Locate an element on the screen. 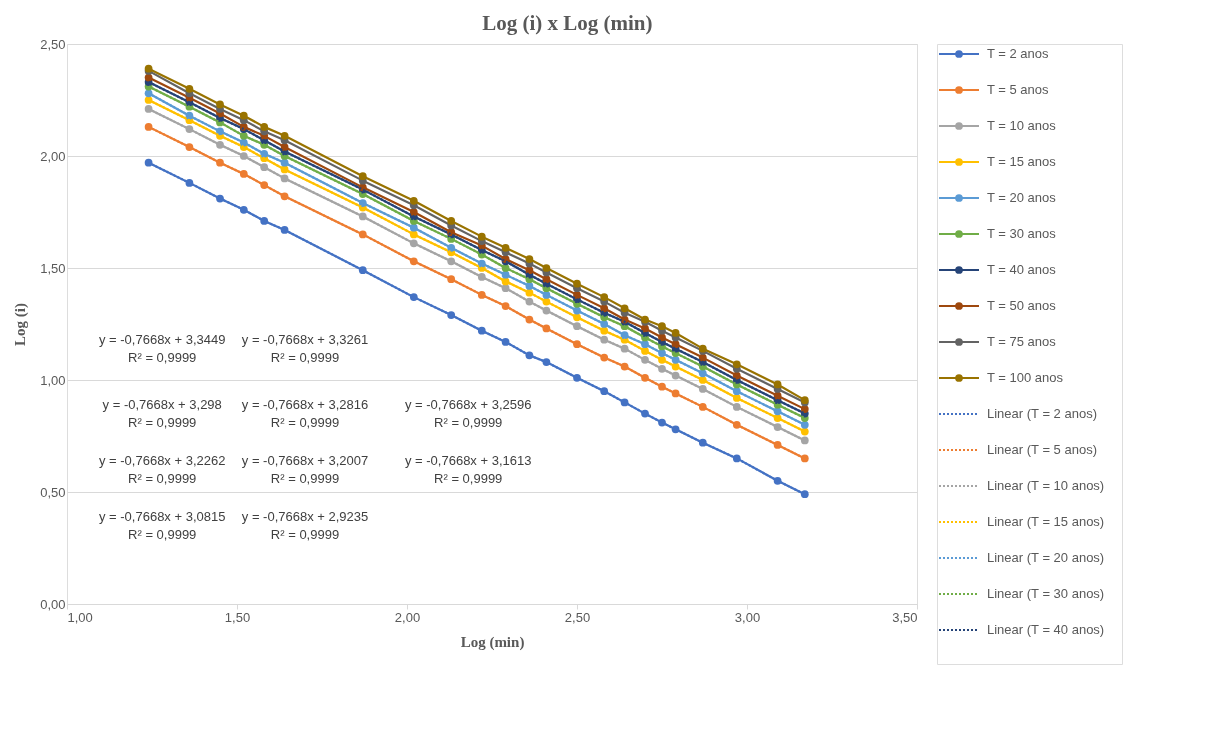 The image size is (1229, 735). legend-label: T = 15 anos is located at coordinates (1022, 161).